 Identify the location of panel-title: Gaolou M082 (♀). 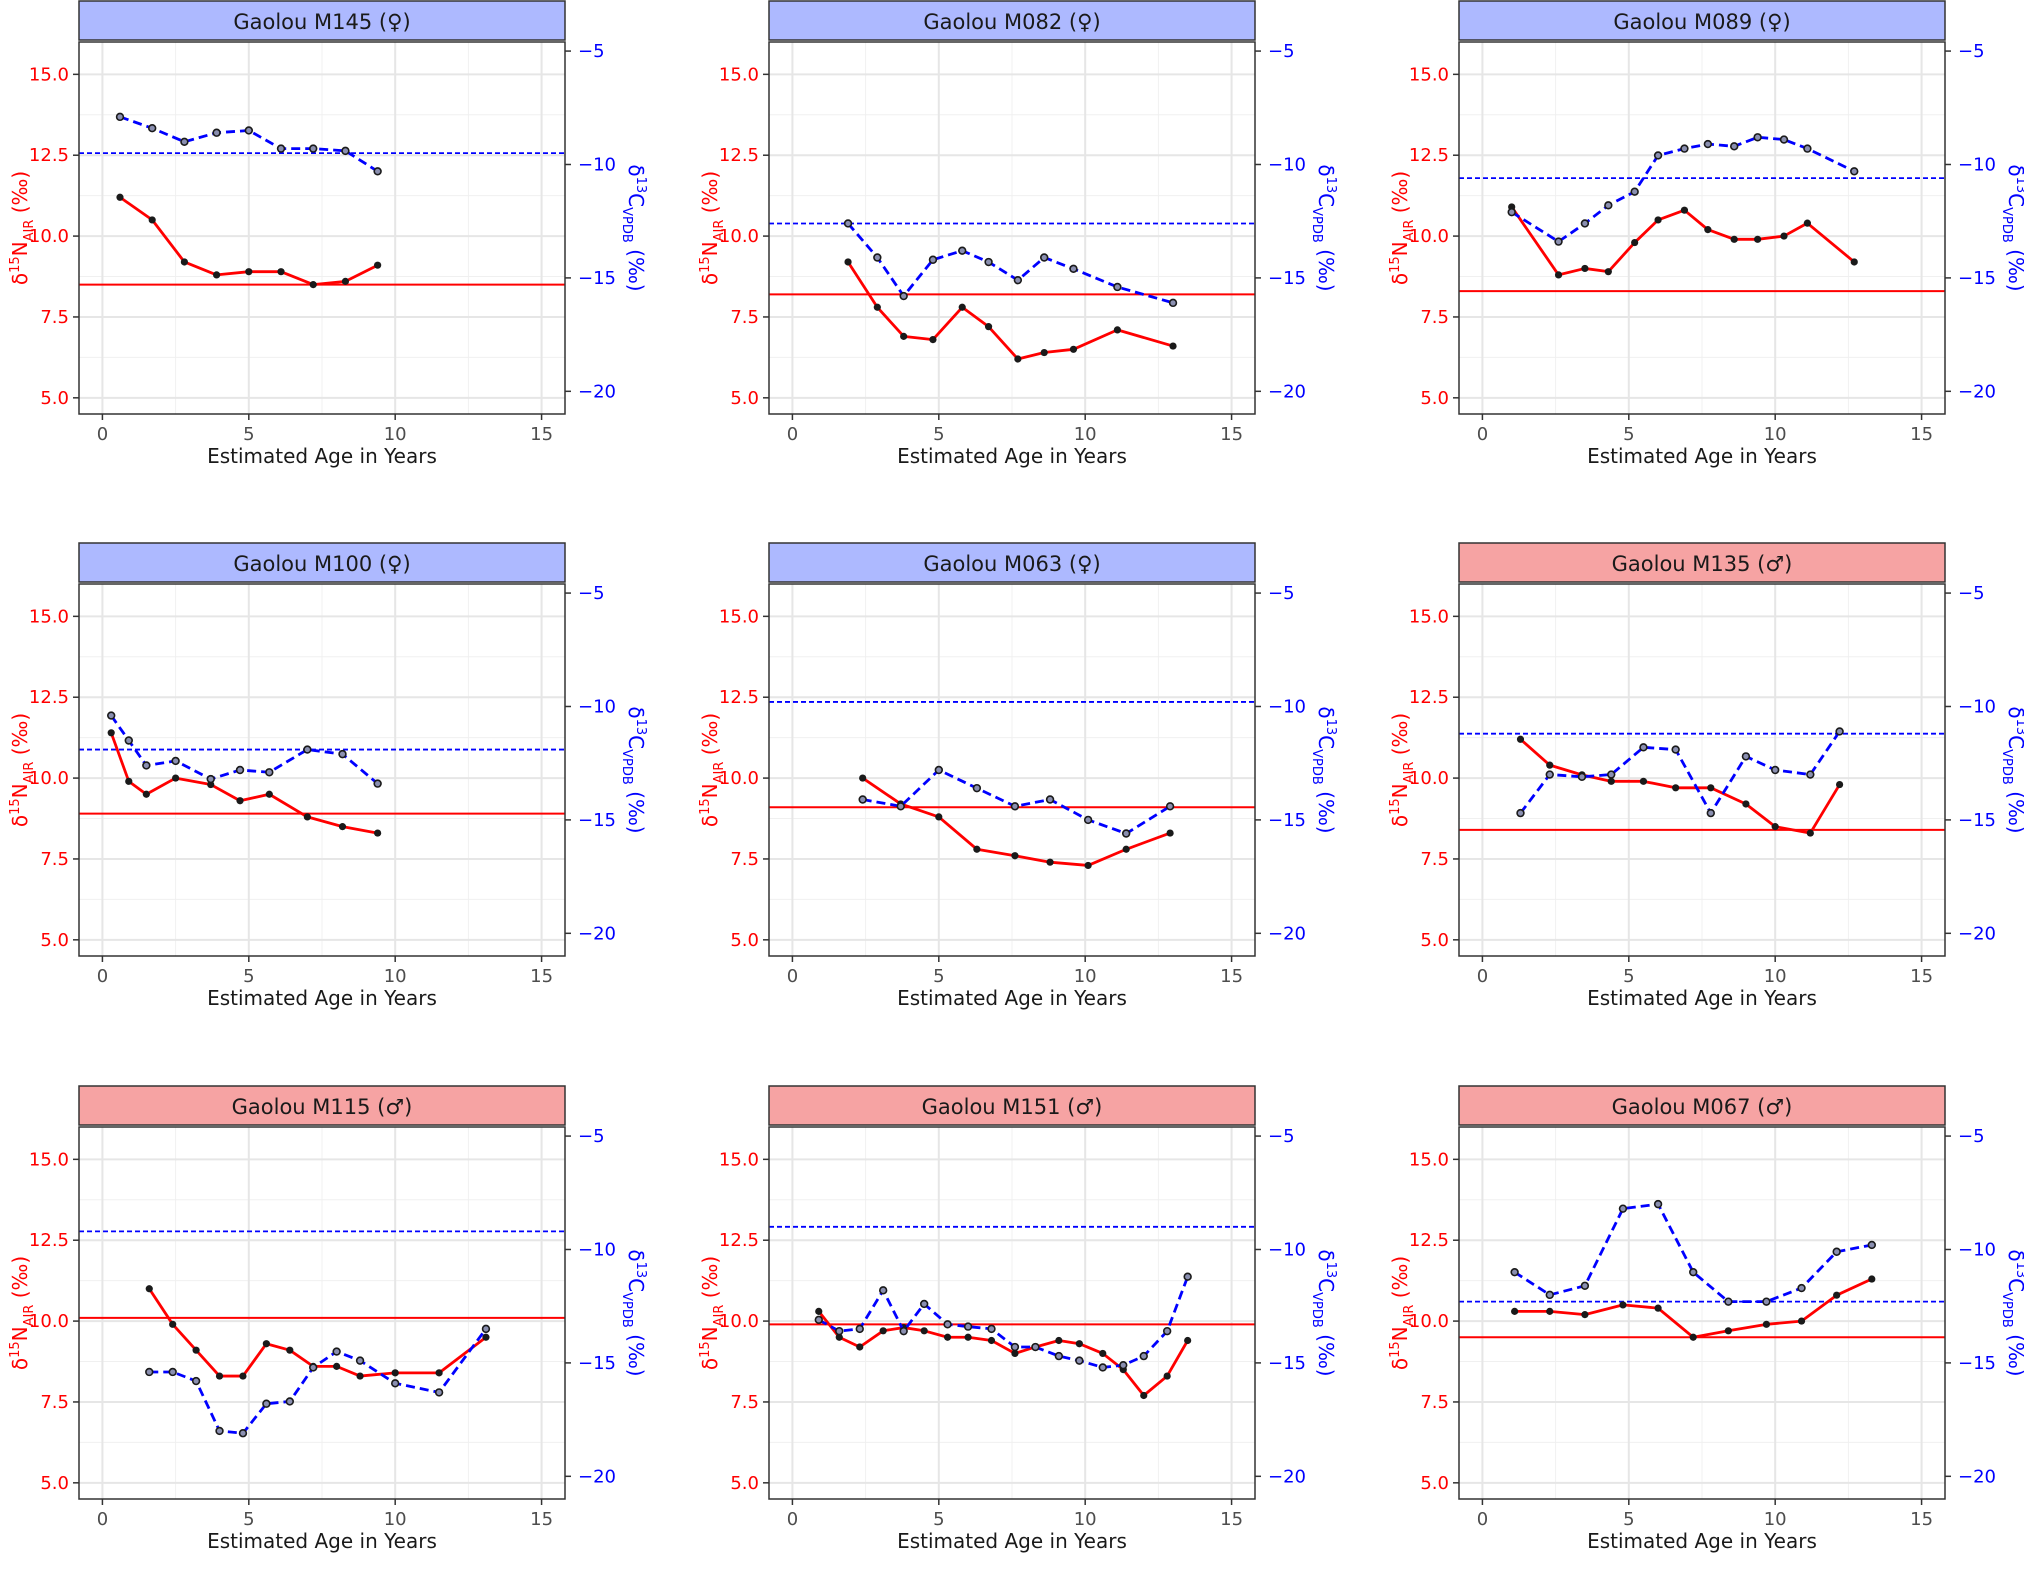
(1011, 22).